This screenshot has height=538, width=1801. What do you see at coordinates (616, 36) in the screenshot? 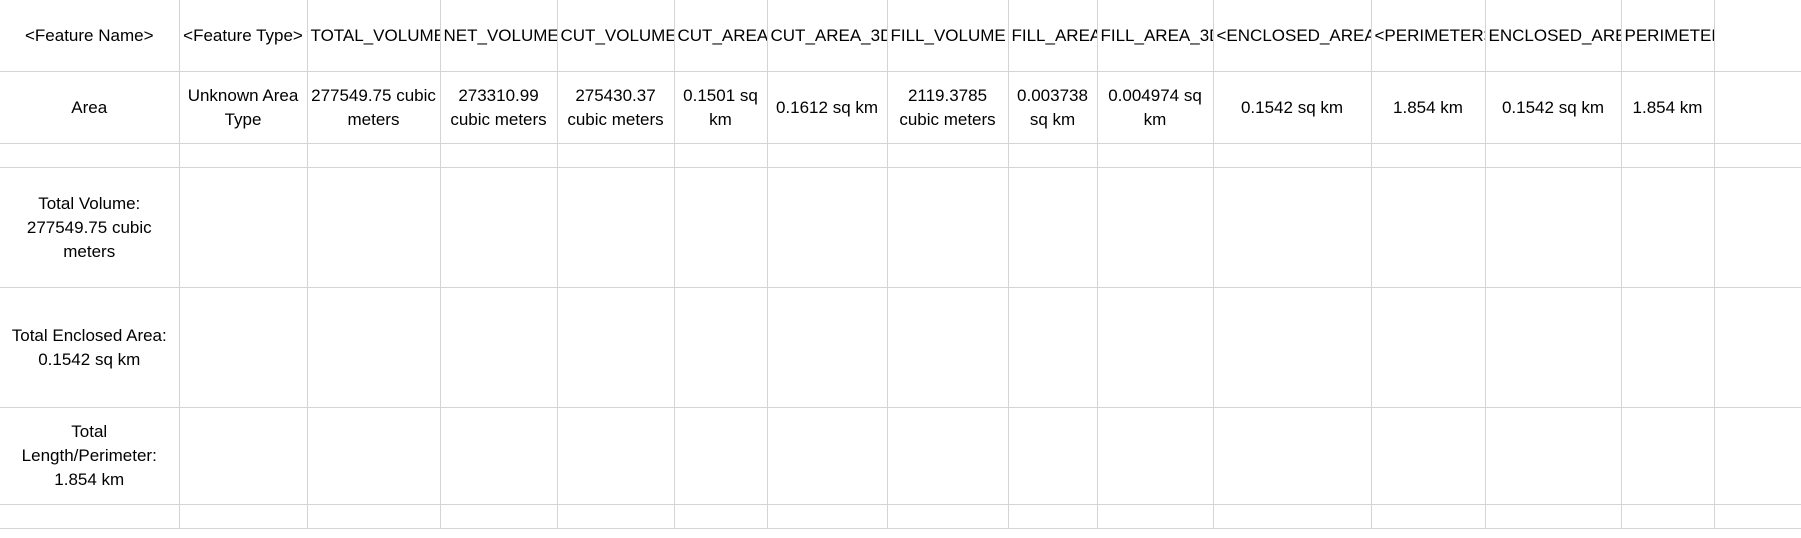
I see `header-cell-cut-volume: CUT_VOLUME` at bounding box center [616, 36].